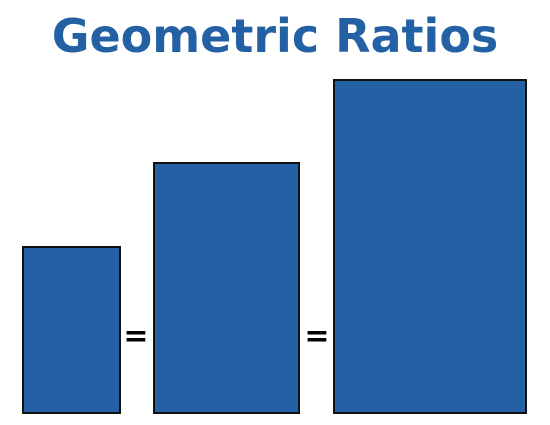 The height and width of the screenshot is (425, 550). Describe the element at coordinates (71, 330) in the screenshot. I see `small-rectangle` at that location.